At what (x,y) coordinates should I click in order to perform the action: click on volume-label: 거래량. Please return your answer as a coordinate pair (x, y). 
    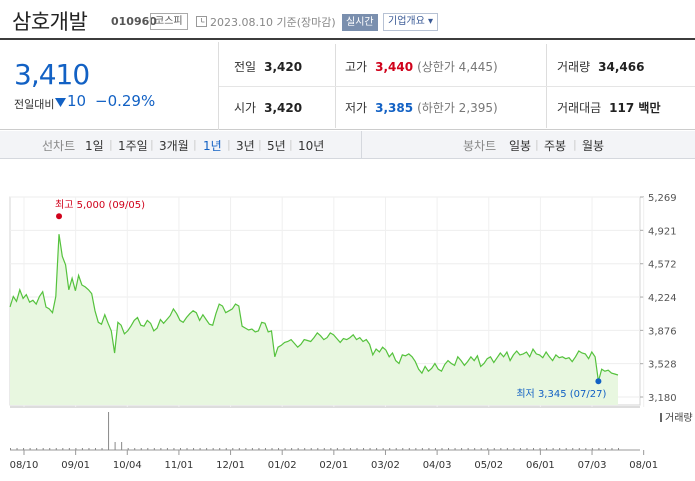
    Looking at the image, I should click on (679, 418).